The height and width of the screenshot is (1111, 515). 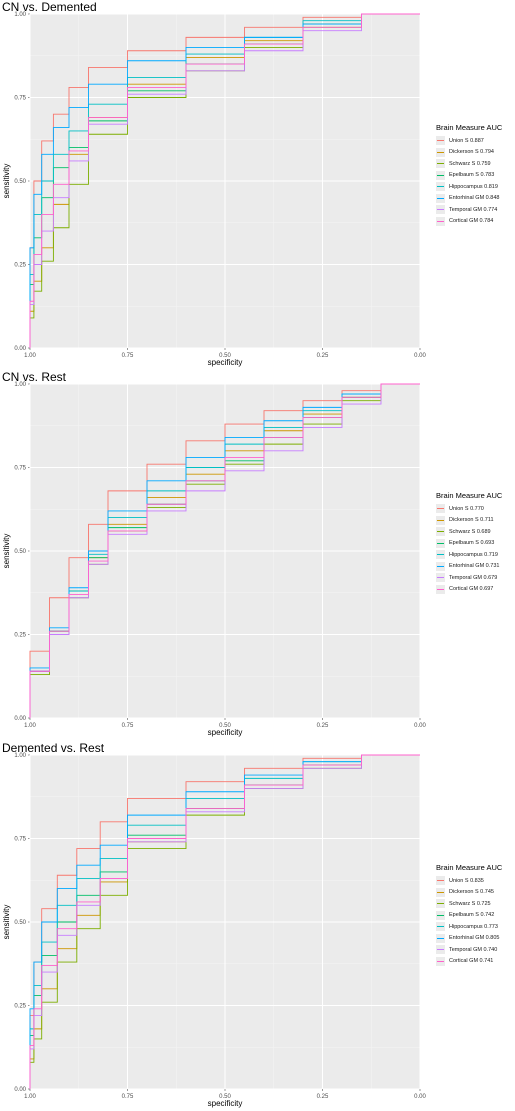 What do you see at coordinates (472, 175) in the screenshot?
I see `legend-label: Epelbaum S 0.783` at bounding box center [472, 175].